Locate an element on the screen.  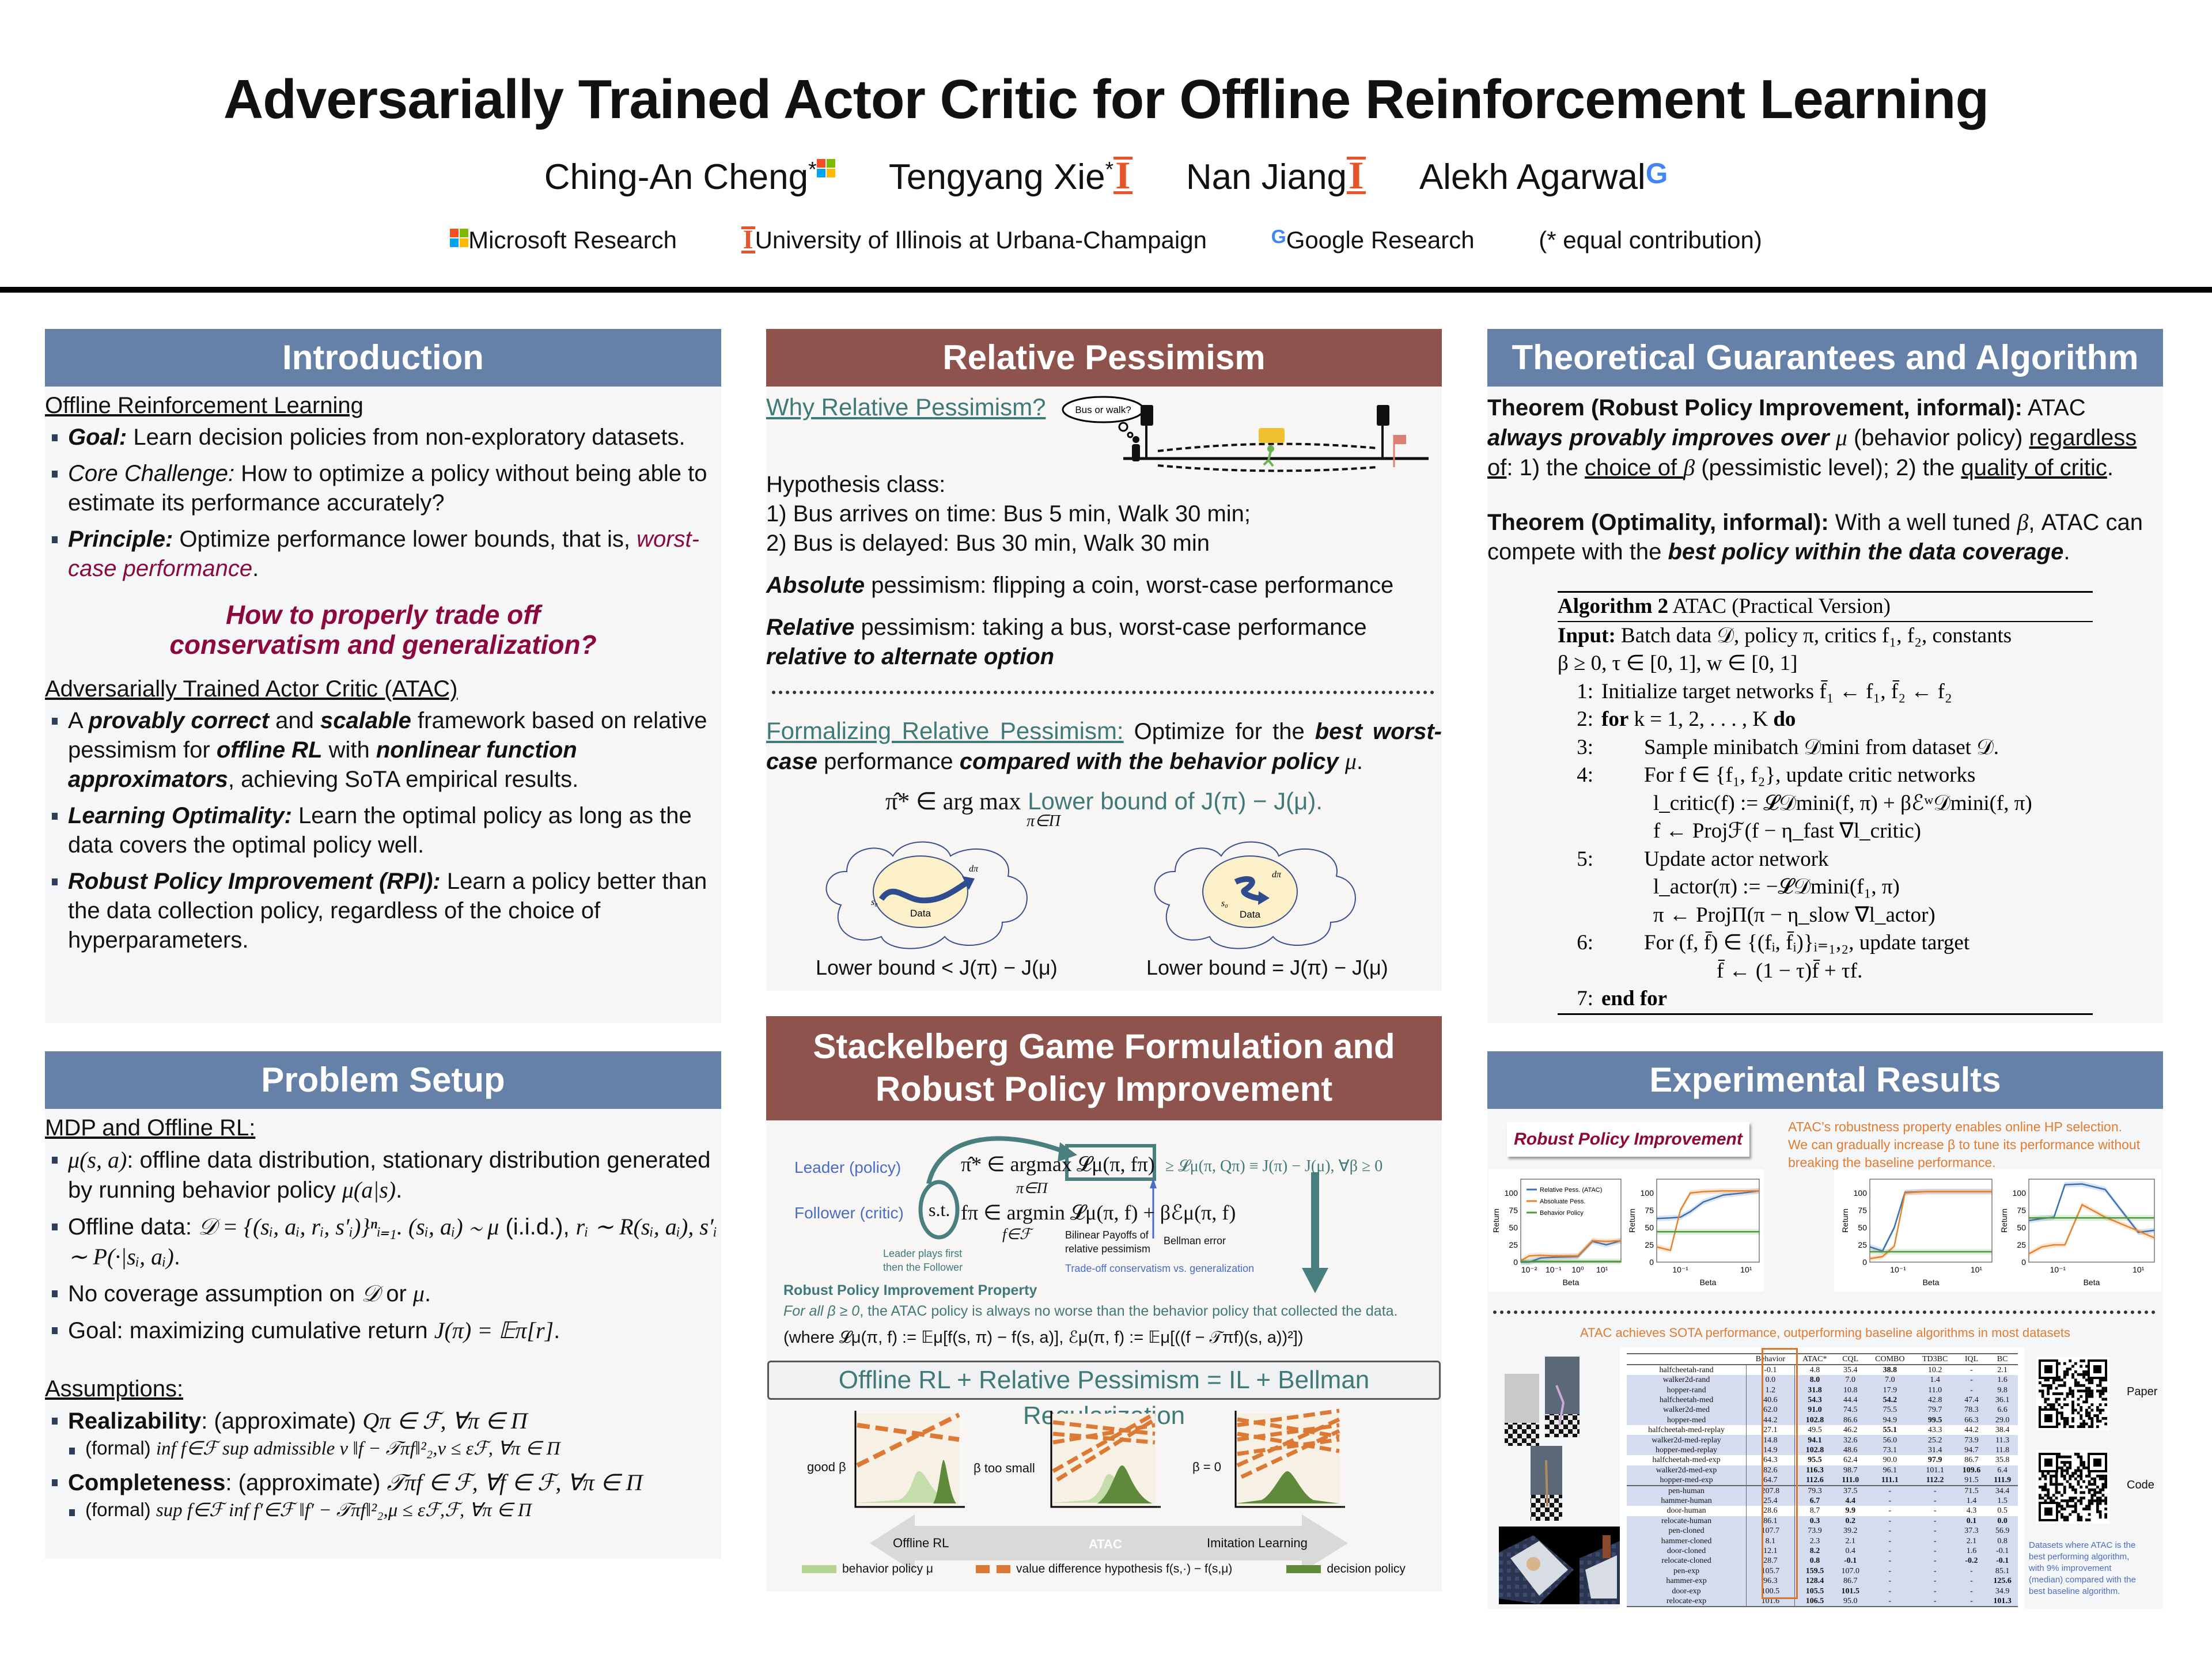
table-cell: 14.8 is located at coordinates (1770, 1440).